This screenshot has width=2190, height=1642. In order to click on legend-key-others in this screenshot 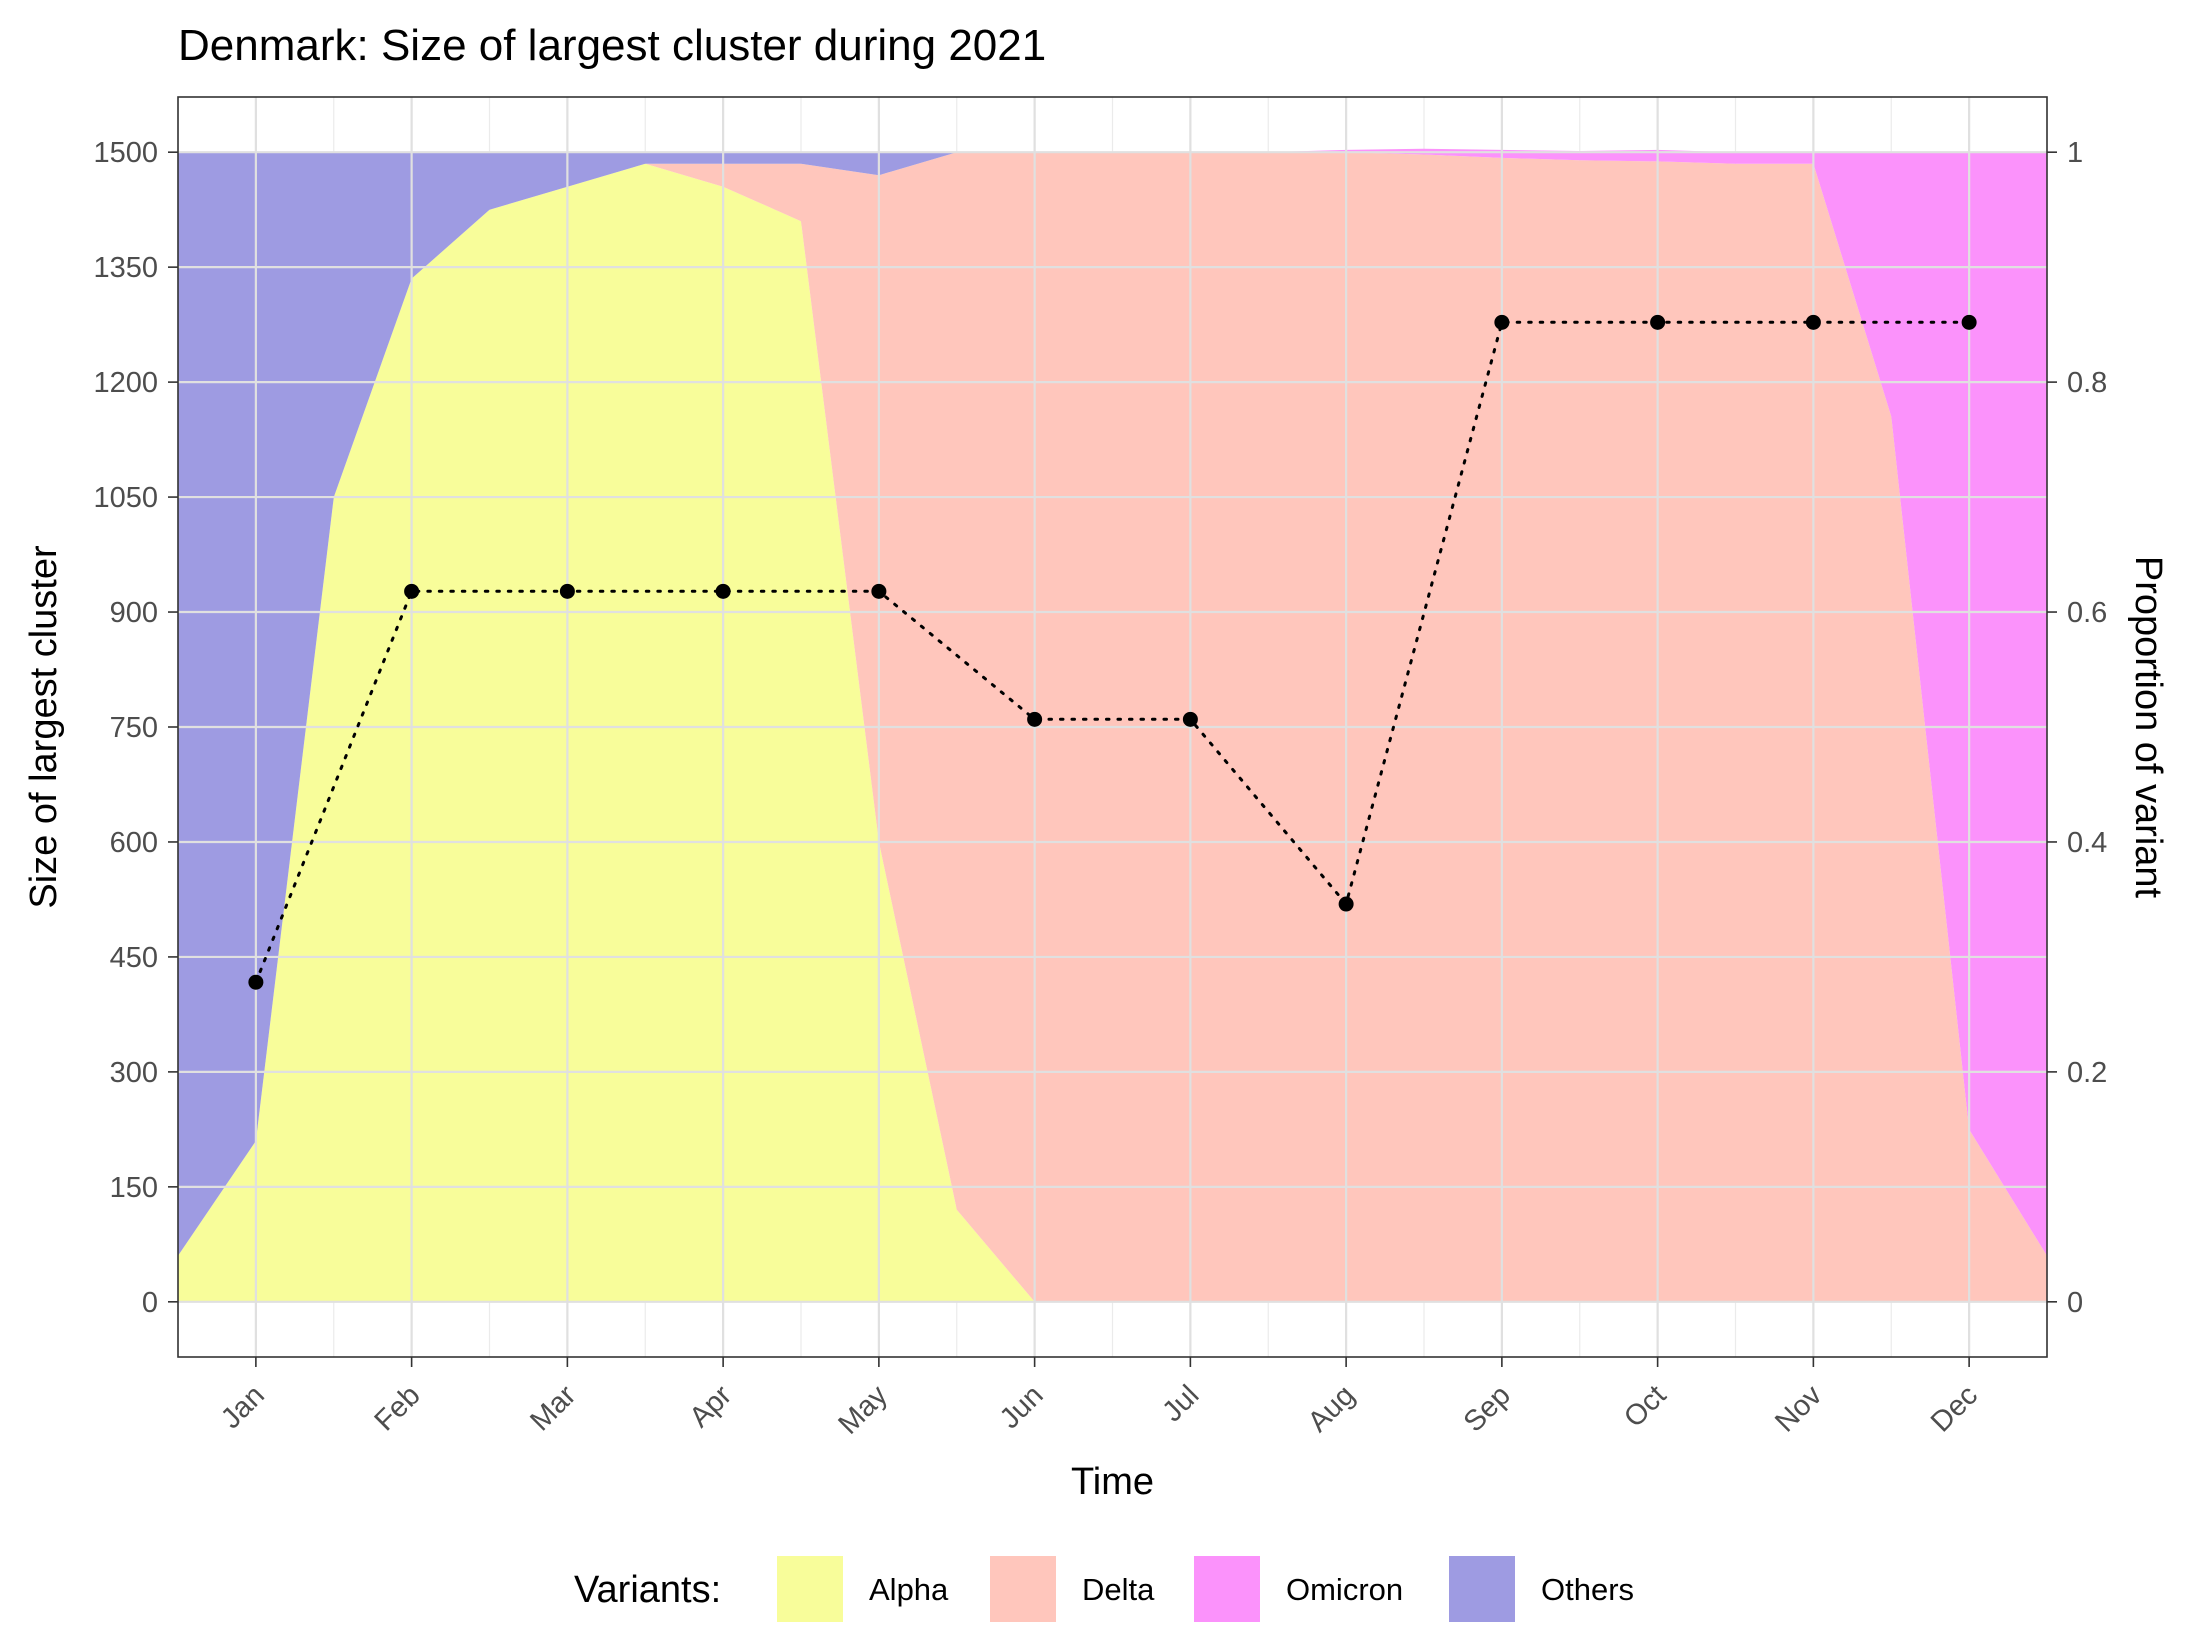, I will do `click(1482, 1589)`.